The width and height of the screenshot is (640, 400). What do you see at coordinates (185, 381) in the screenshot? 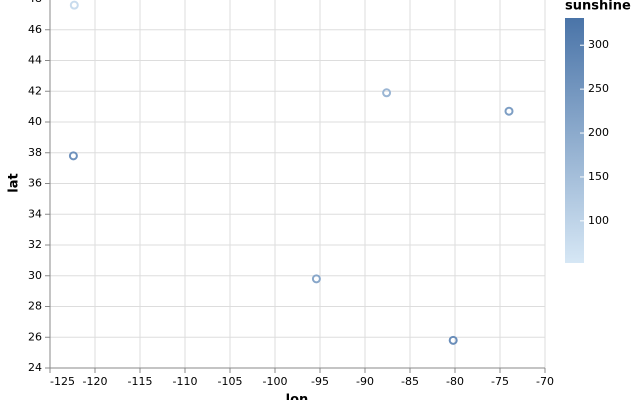
I see `x-tick-label: -110` at bounding box center [185, 381].